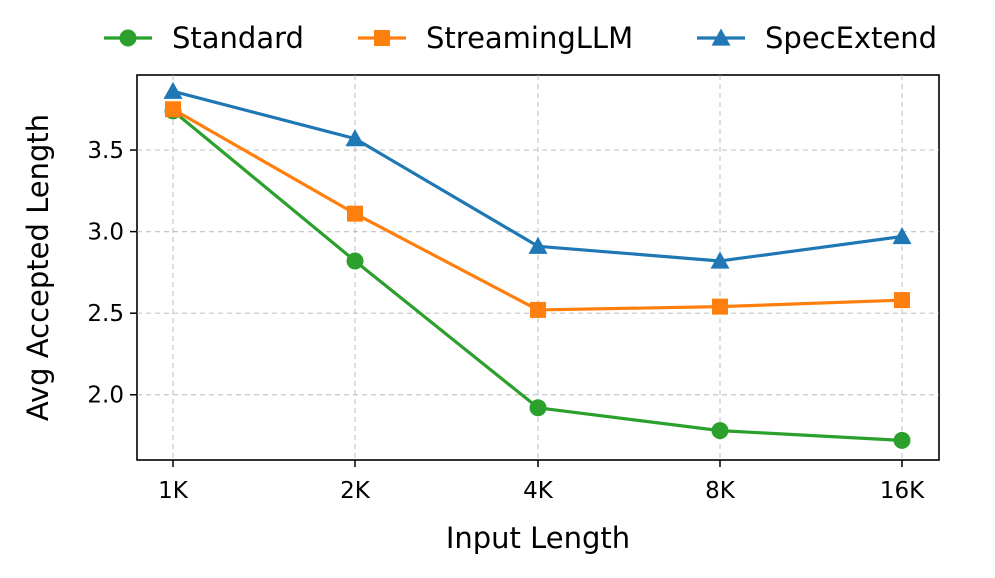  Describe the element at coordinates (105, 151) in the screenshot. I see `y-tick-label: 3.5` at that location.